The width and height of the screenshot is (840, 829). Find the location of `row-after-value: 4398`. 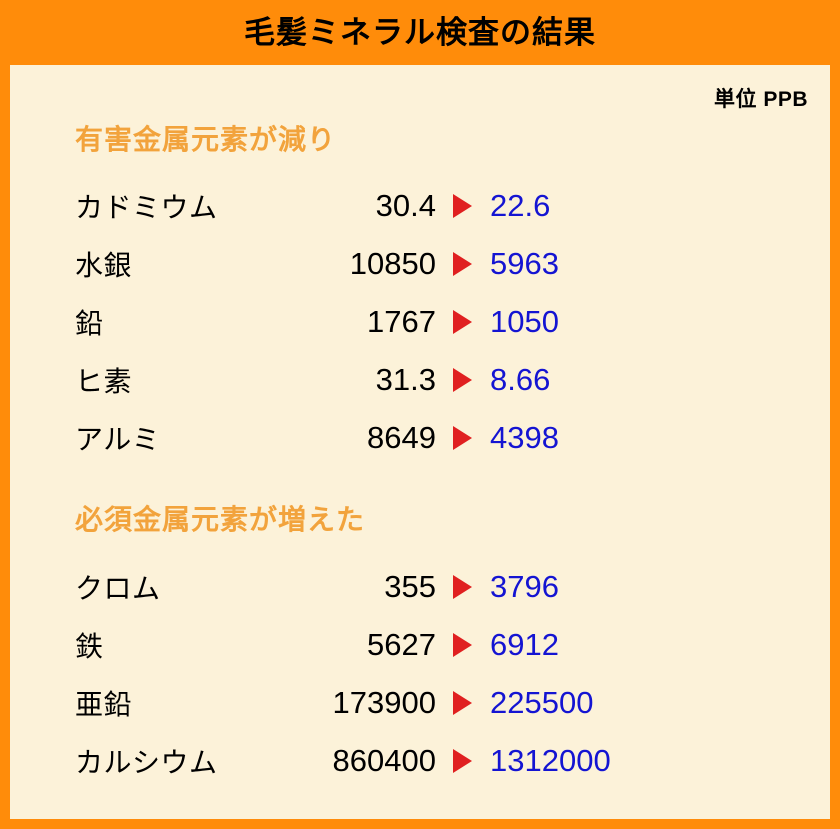

row-after-value: 4398 is located at coordinates (524, 437).